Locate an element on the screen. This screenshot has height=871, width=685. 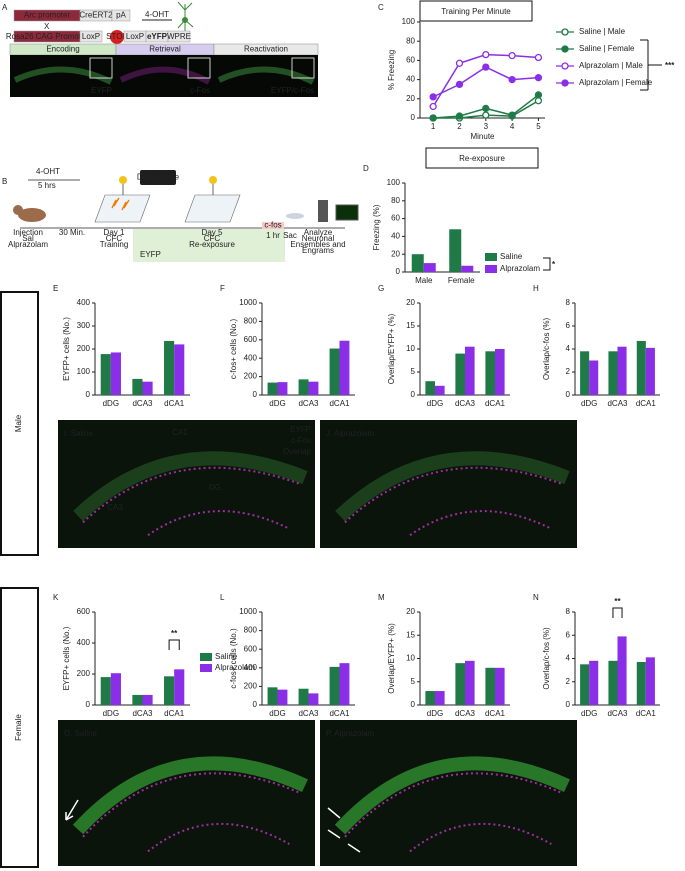
inset is located at coordinates (199, 68).